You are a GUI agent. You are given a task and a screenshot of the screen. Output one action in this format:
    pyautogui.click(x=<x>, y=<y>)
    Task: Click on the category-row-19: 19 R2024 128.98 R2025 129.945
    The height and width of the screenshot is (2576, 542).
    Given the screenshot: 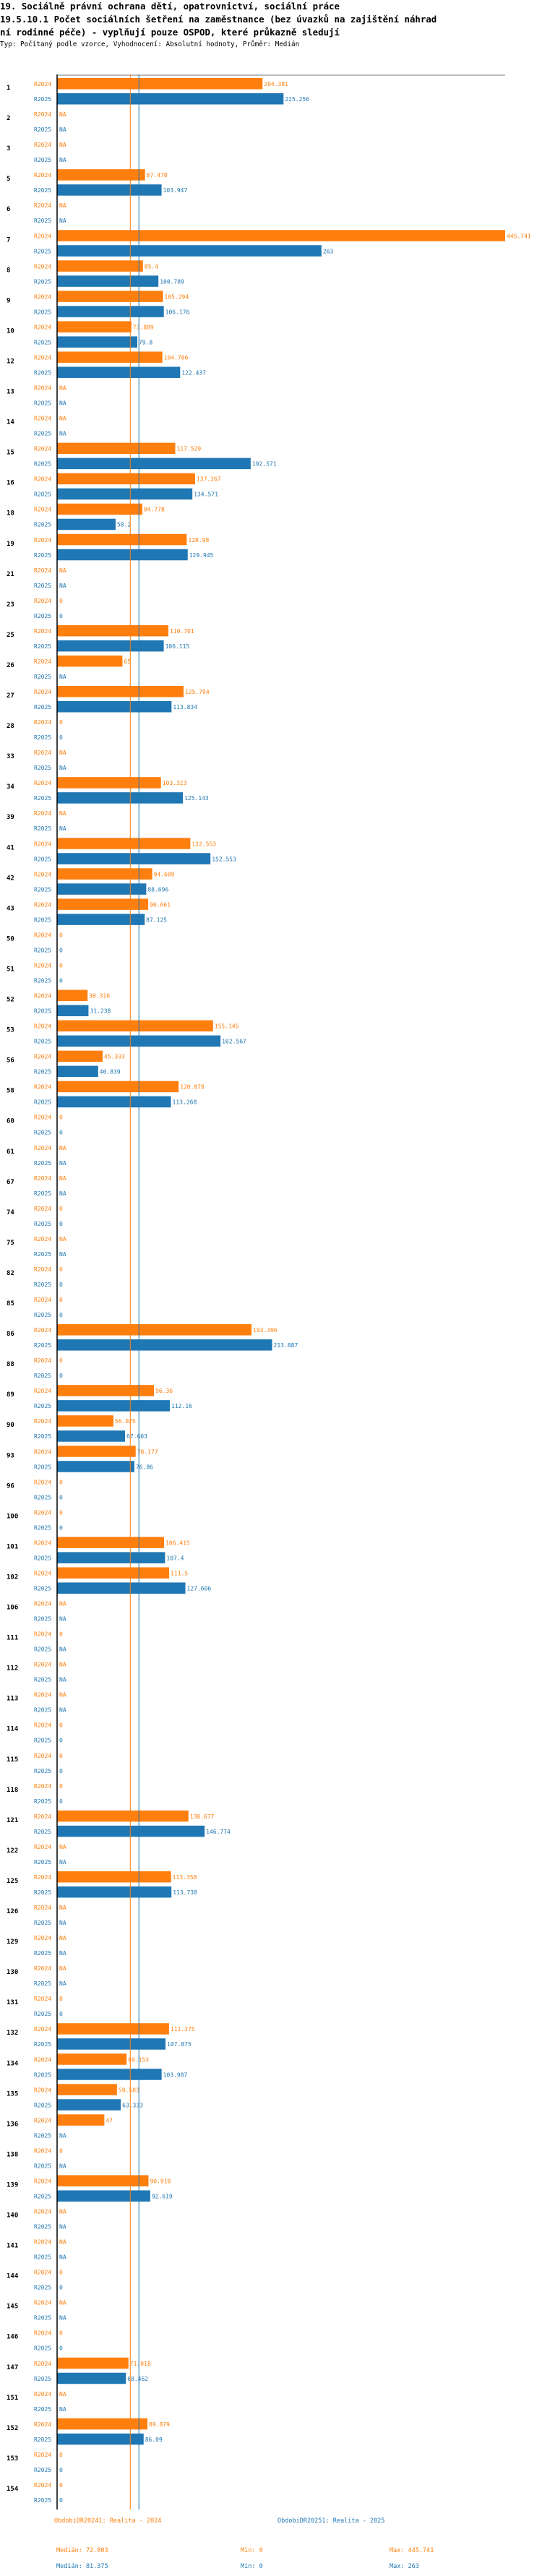 What is the action you would take?
    pyautogui.click(x=110, y=547)
    